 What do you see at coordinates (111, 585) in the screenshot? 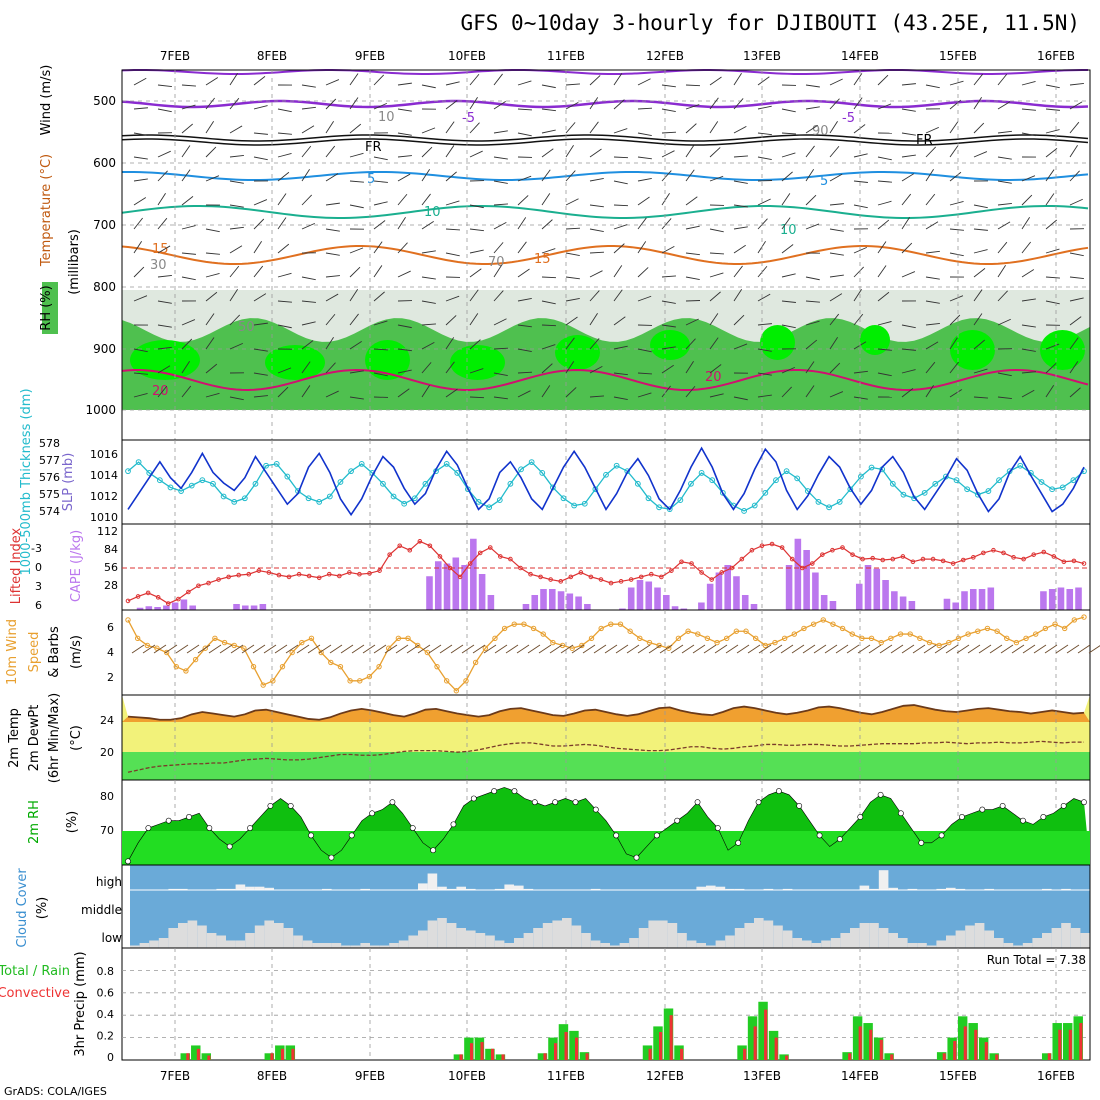
I see `cape-tick: 28` at bounding box center [111, 585].